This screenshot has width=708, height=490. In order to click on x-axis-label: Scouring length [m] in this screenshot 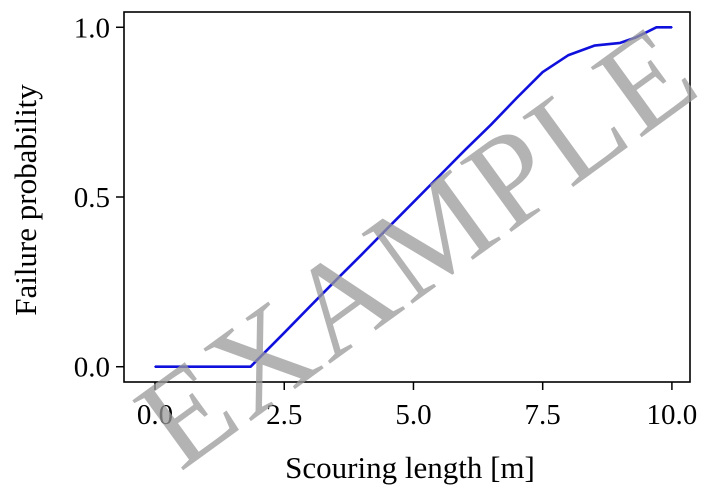, I will do `click(410, 467)`.